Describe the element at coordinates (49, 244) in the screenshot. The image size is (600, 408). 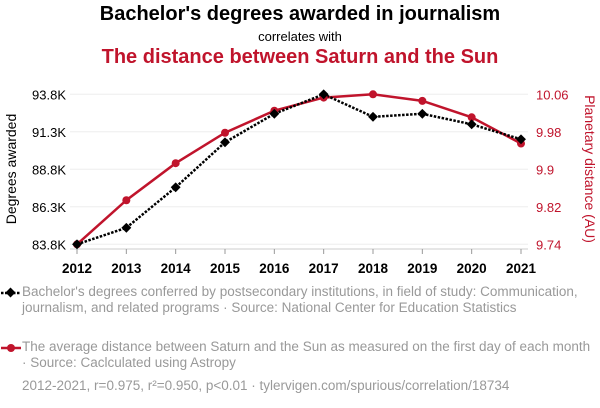
I see `y-tick-left: 83.8K` at that location.